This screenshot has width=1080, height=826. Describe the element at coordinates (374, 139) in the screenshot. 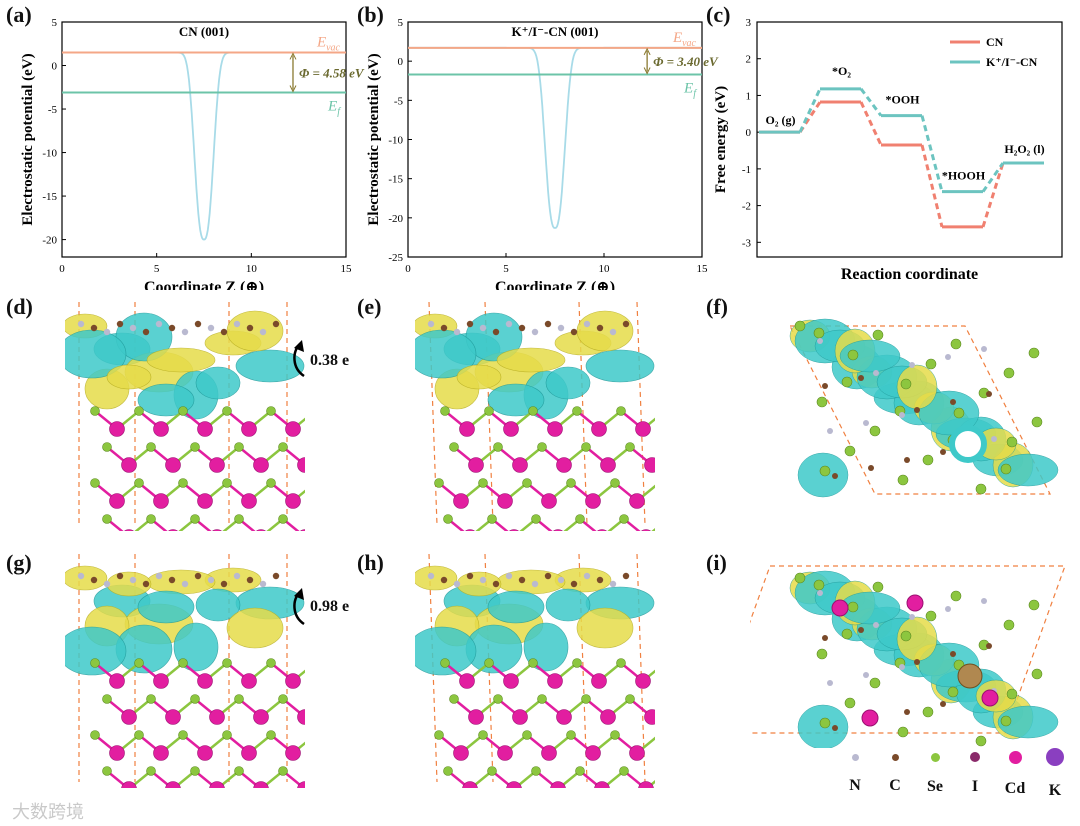

I see `y-axis-label: Electrostatic potential (eV)` at that location.